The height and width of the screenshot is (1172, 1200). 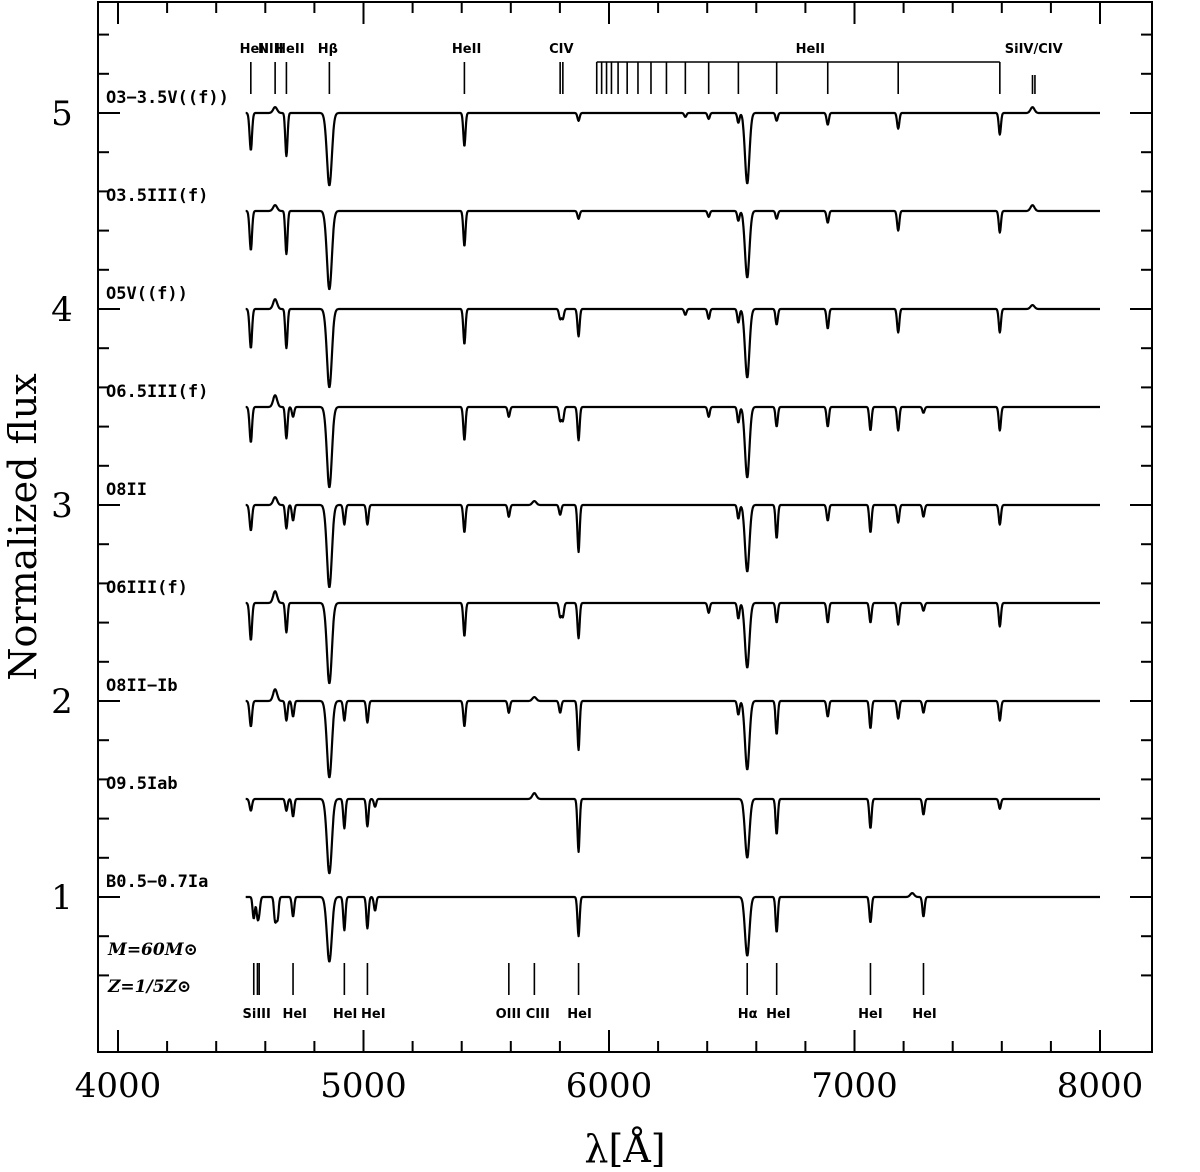 I want to click on mass-parameter: M=60M⊙, so click(x=152, y=950).